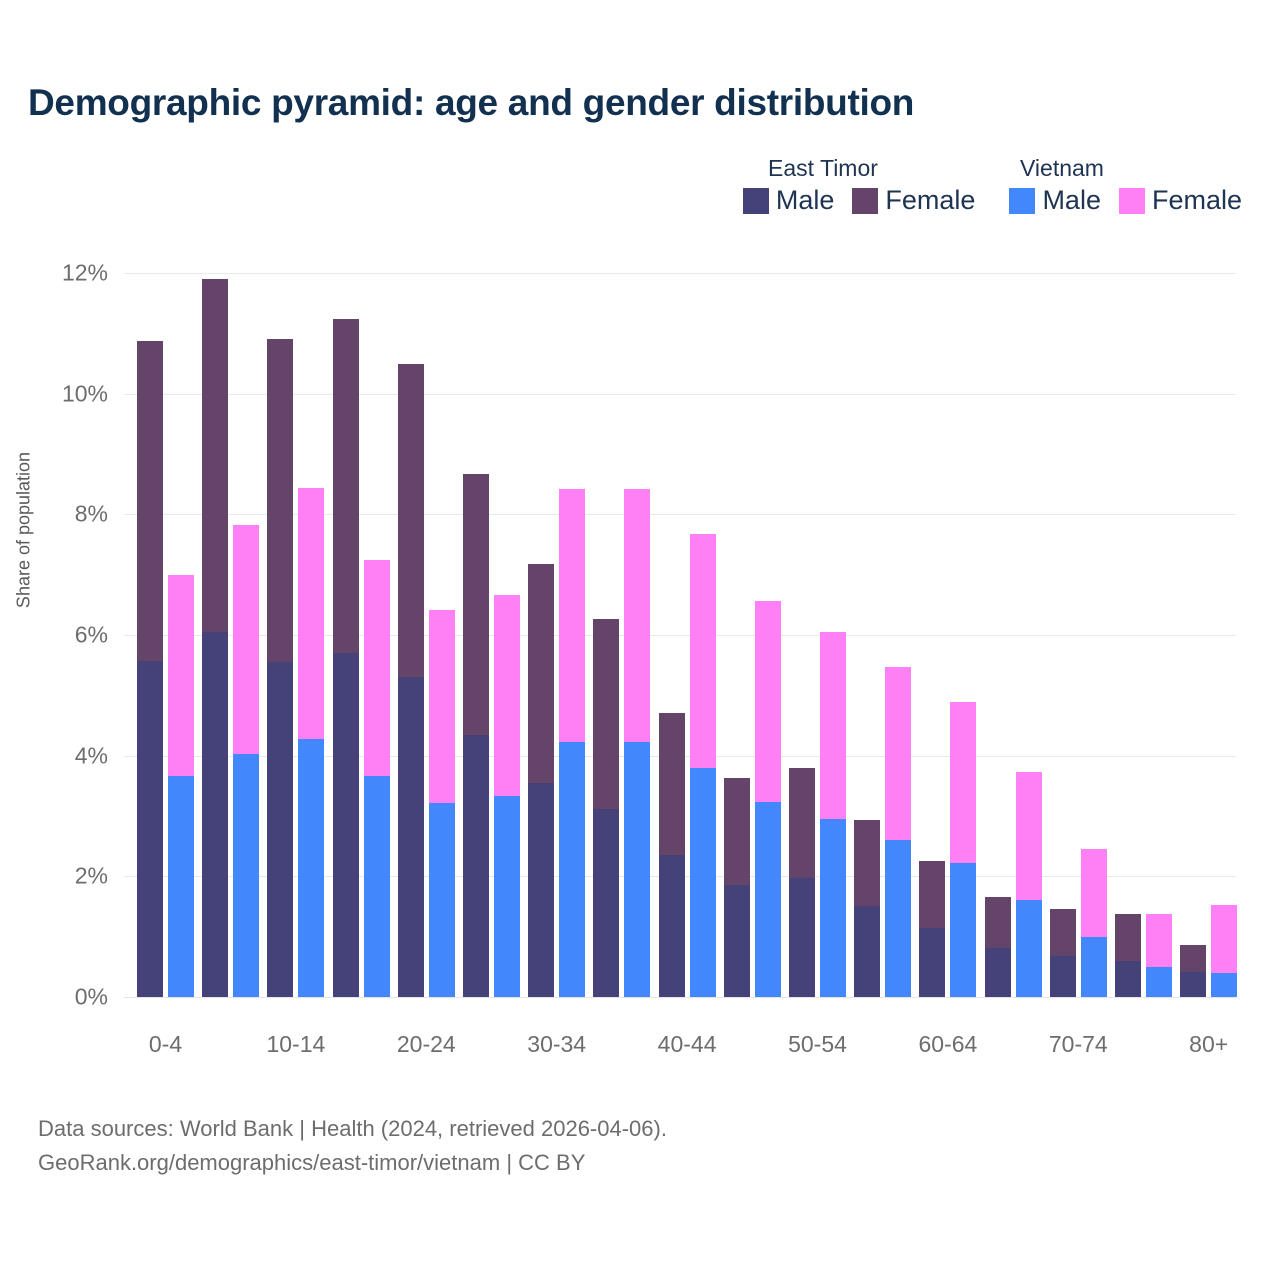 This screenshot has height=1280, width=1280. What do you see at coordinates (963, 930) in the screenshot?
I see `bar-vietnam-60-64-male-segment` at bounding box center [963, 930].